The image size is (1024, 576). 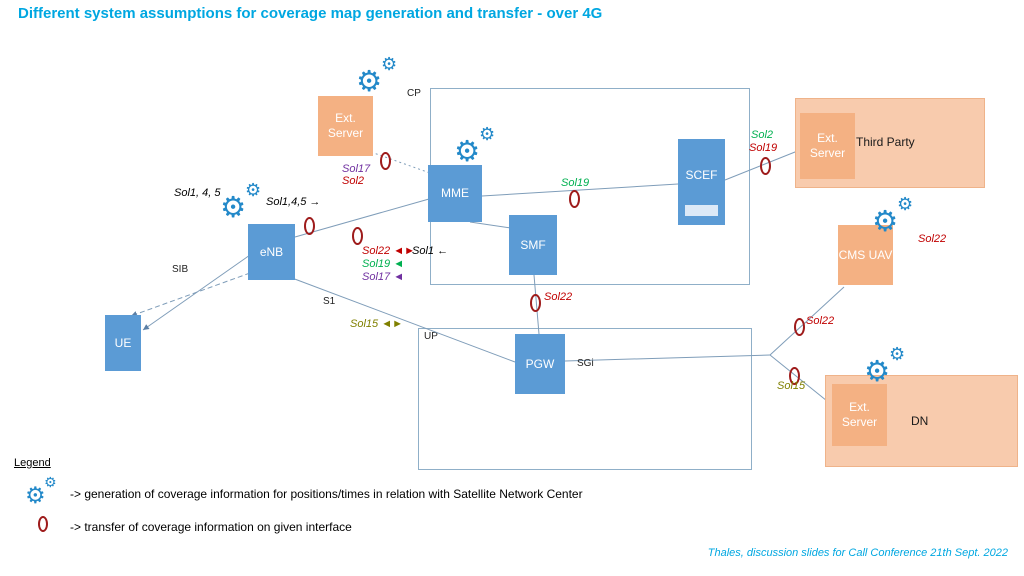 I want to click on label-sol15-dn: Sol15, so click(x=791, y=386).